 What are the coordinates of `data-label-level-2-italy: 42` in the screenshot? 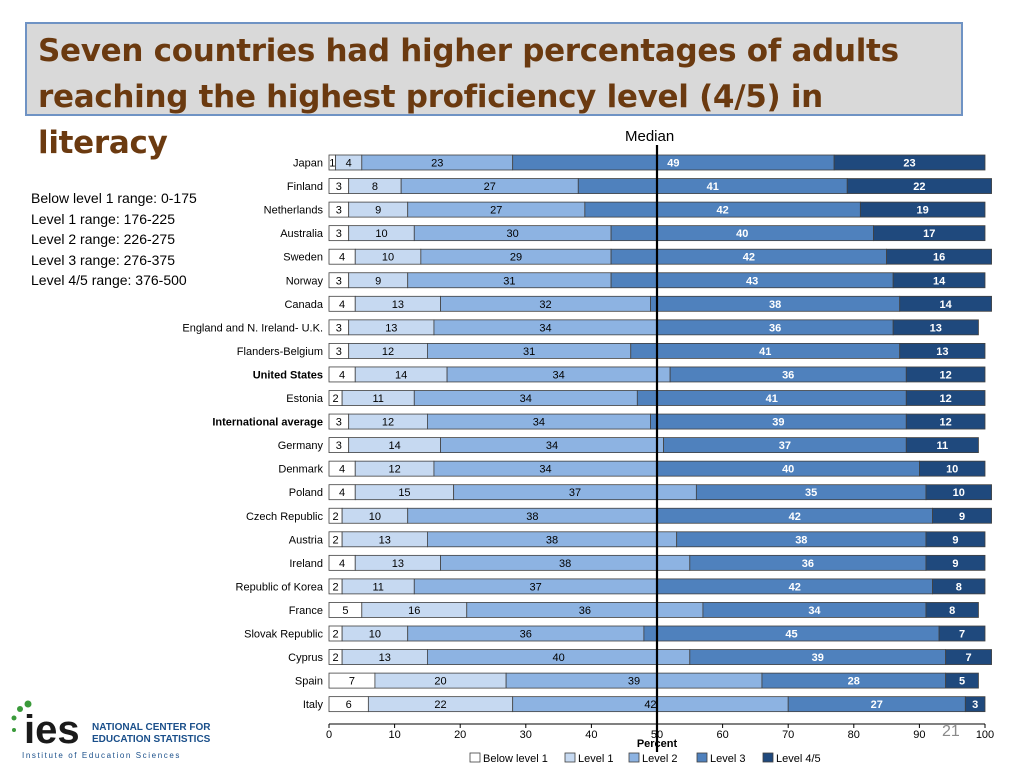 It's located at (650, 705).